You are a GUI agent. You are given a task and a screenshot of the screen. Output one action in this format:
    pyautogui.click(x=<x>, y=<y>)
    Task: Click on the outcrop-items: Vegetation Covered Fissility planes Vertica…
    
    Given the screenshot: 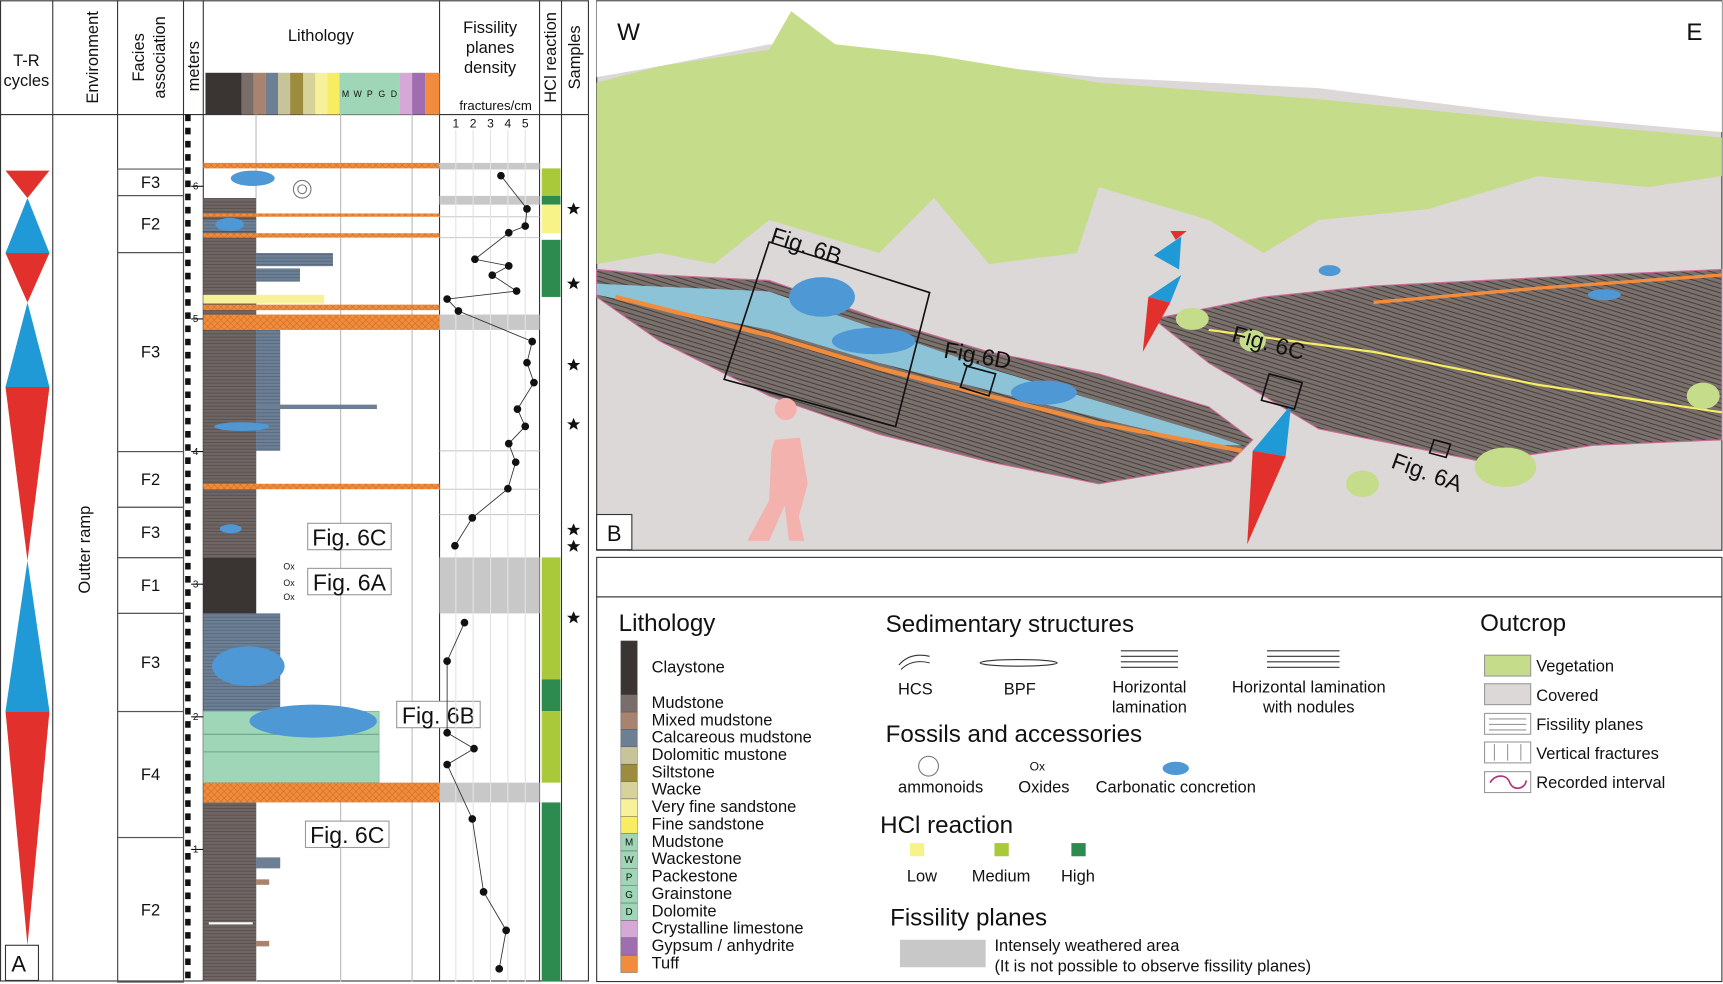 What is the action you would take?
    pyautogui.click(x=1600, y=725)
    